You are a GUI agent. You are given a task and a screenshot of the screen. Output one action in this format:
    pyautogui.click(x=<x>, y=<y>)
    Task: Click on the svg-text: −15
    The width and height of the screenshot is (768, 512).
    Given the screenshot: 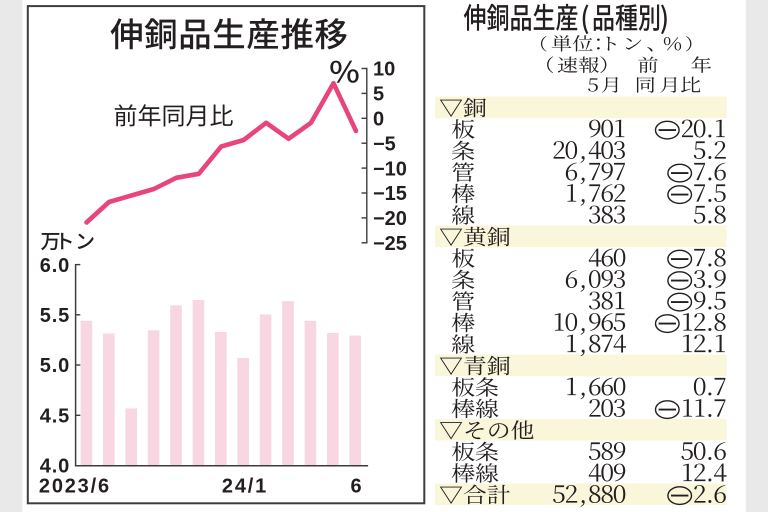 What is the action you would take?
    pyautogui.click(x=390, y=194)
    